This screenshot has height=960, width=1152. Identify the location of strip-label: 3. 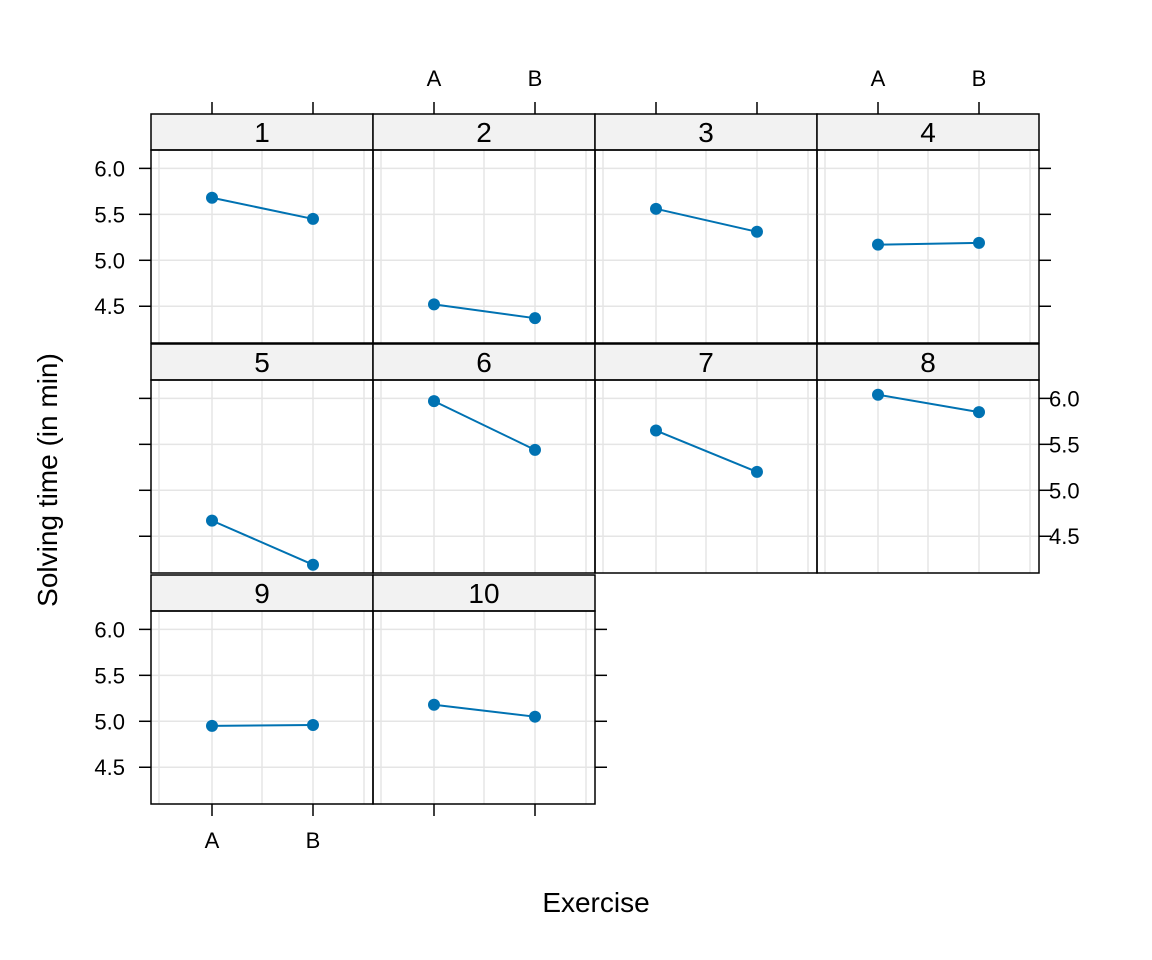
(706, 132).